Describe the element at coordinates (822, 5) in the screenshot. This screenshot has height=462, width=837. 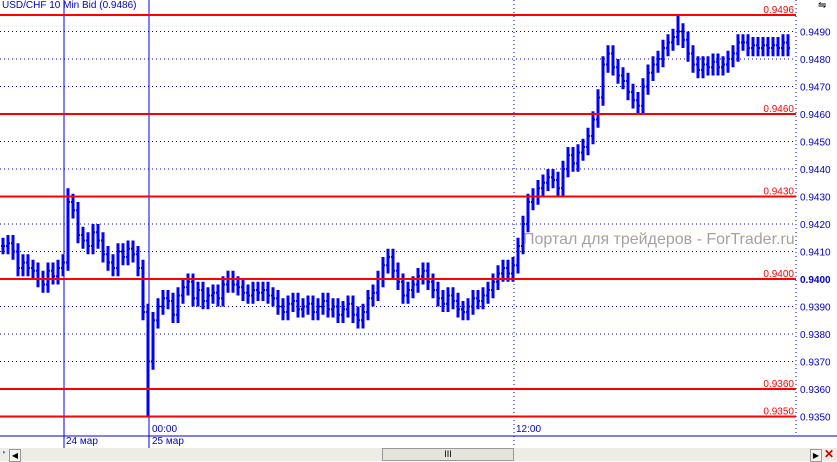
I see `zoom-arrows-icon: ⇋` at that location.